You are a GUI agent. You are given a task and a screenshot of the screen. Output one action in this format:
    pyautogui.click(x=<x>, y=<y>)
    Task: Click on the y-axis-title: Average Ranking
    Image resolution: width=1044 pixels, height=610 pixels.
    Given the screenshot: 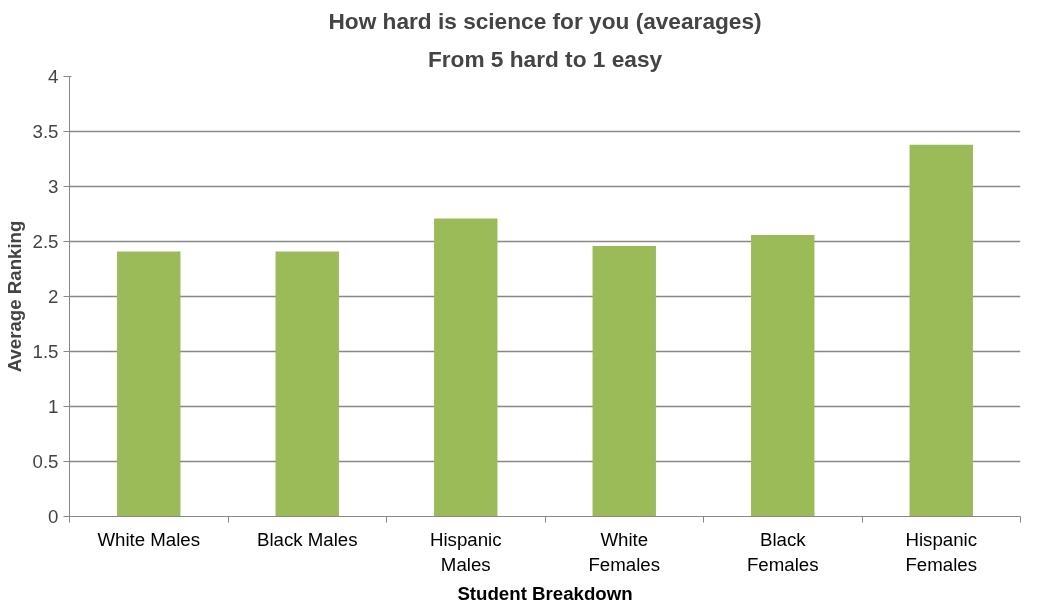 What is the action you would take?
    pyautogui.click(x=14, y=296)
    